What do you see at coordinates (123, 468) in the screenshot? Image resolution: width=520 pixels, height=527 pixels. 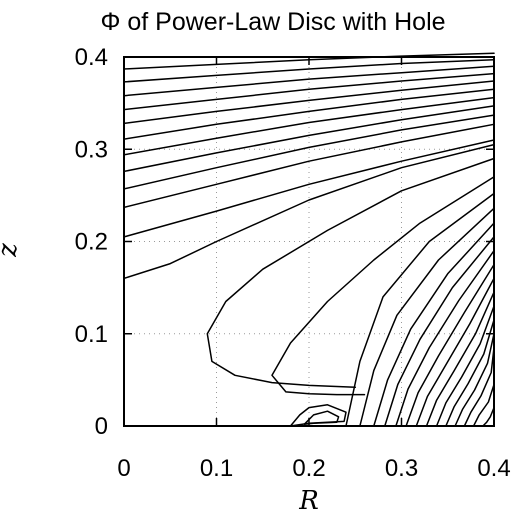 I see `x-tick-label: 0` at bounding box center [123, 468].